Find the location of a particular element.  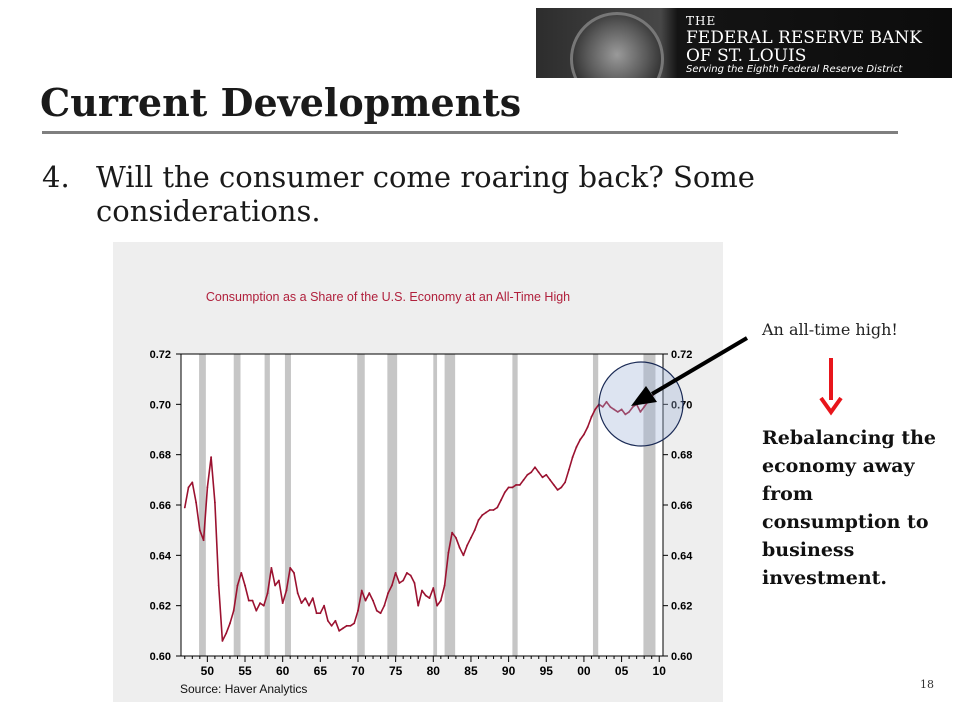

y-tick-label-left: 0.62 is located at coordinates (160, 607).